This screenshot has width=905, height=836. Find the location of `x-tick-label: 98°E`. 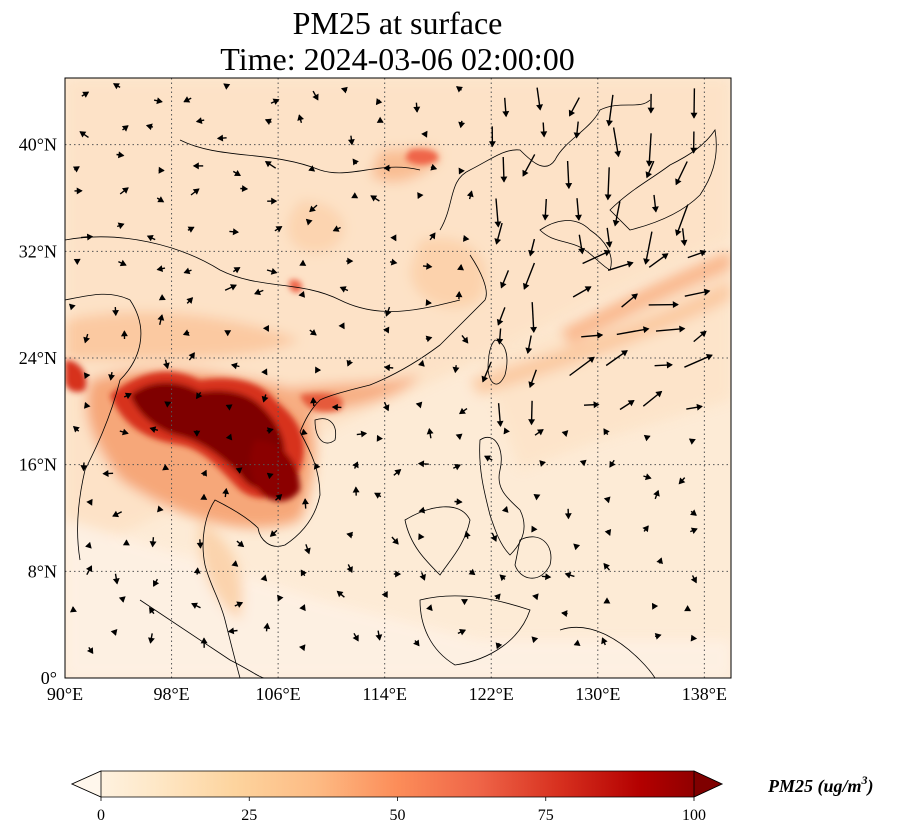

x-tick-label: 98°E is located at coordinates (171, 694).